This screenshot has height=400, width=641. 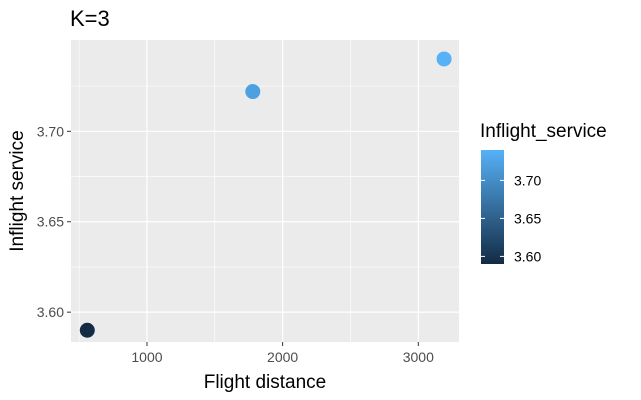 I want to click on y-tick-label: 3.60, so click(x=50, y=312).